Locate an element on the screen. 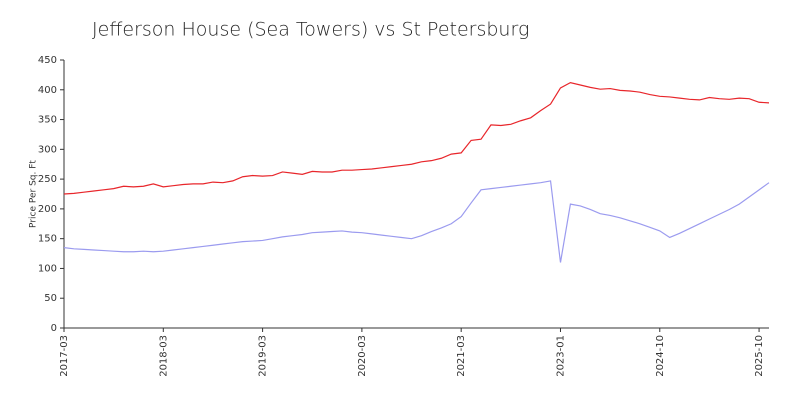  y-tick-label: 250 is located at coordinates (47, 179).